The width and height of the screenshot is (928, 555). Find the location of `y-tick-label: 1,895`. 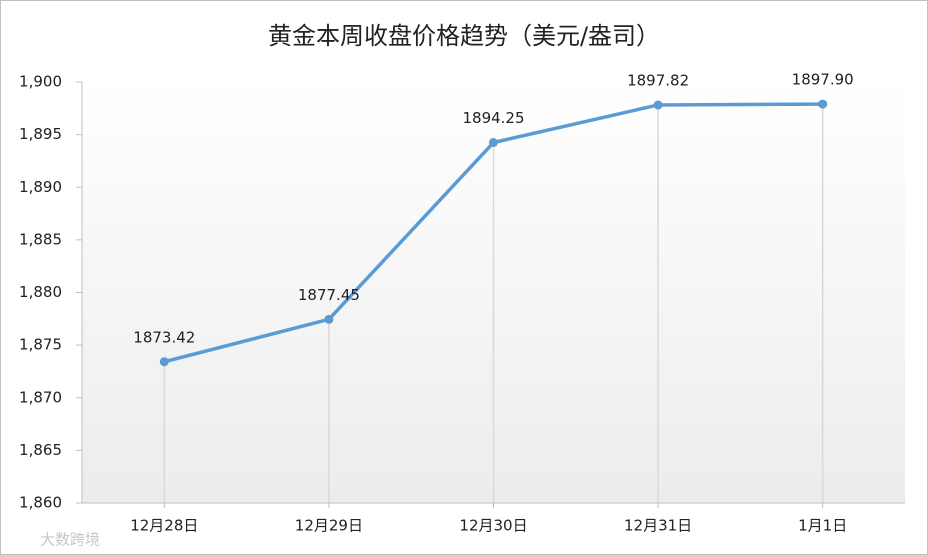

y-tick-label: 1,895 is located at coordinates (40, 134).